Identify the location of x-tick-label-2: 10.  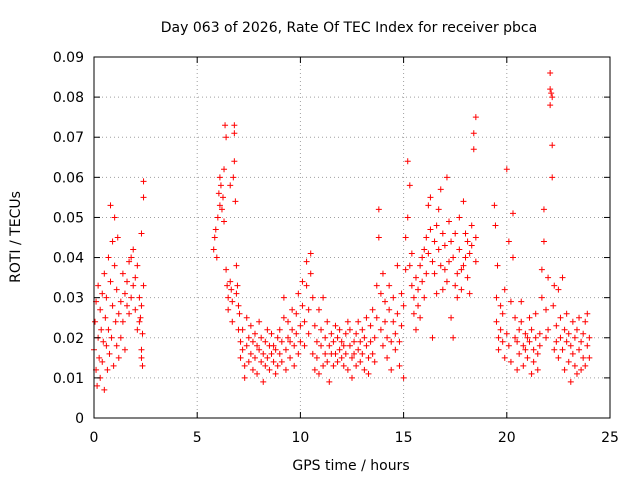
(300, 438).